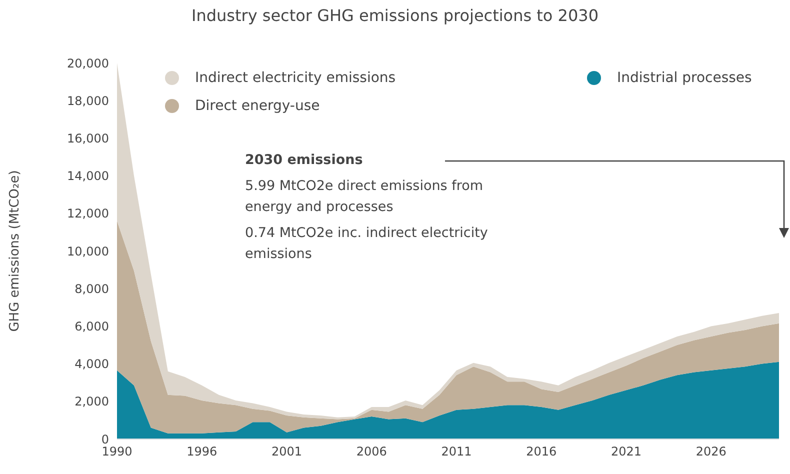  I want to click on y-tick-label: 4,000, so click(91, 364).